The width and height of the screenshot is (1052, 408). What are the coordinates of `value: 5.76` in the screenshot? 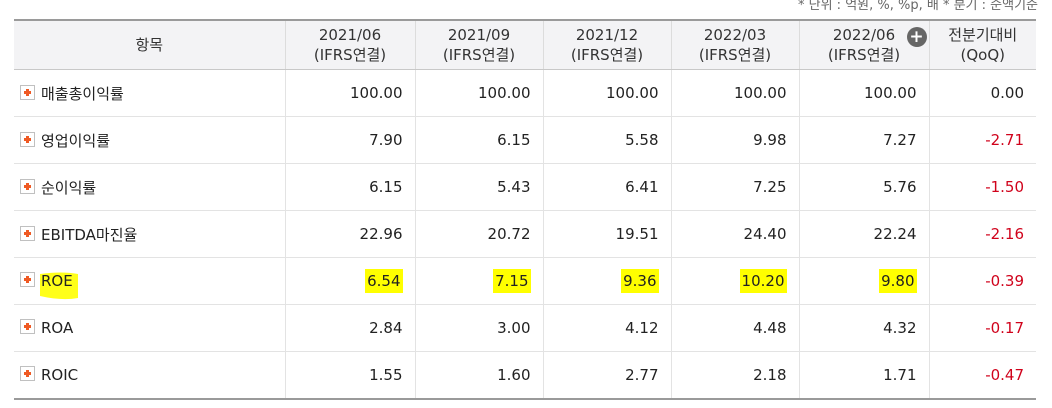 It's located at (900, 187).